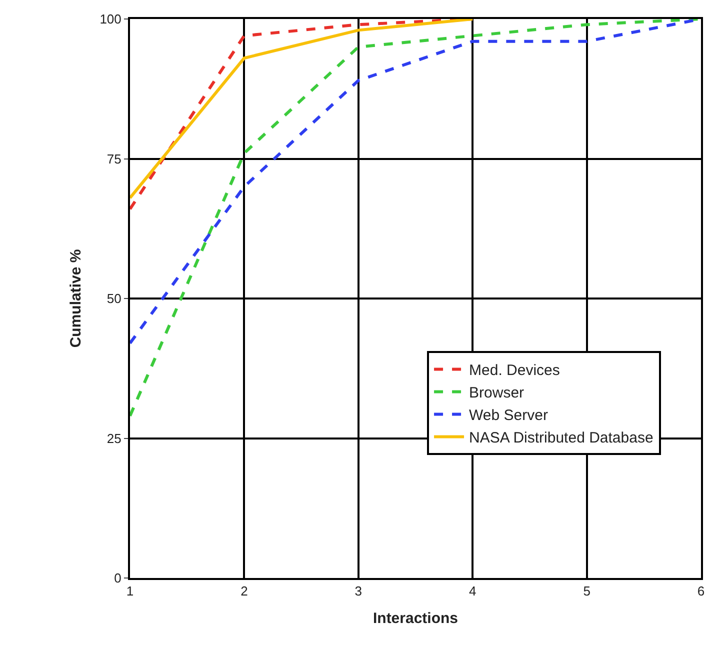 The width and height of the screenshot is (712, 659). What do you see at coordinates (75, 298) in the screenshot?
I see `y-axis-title: Cumulative %` at bounding box center [75, 298].